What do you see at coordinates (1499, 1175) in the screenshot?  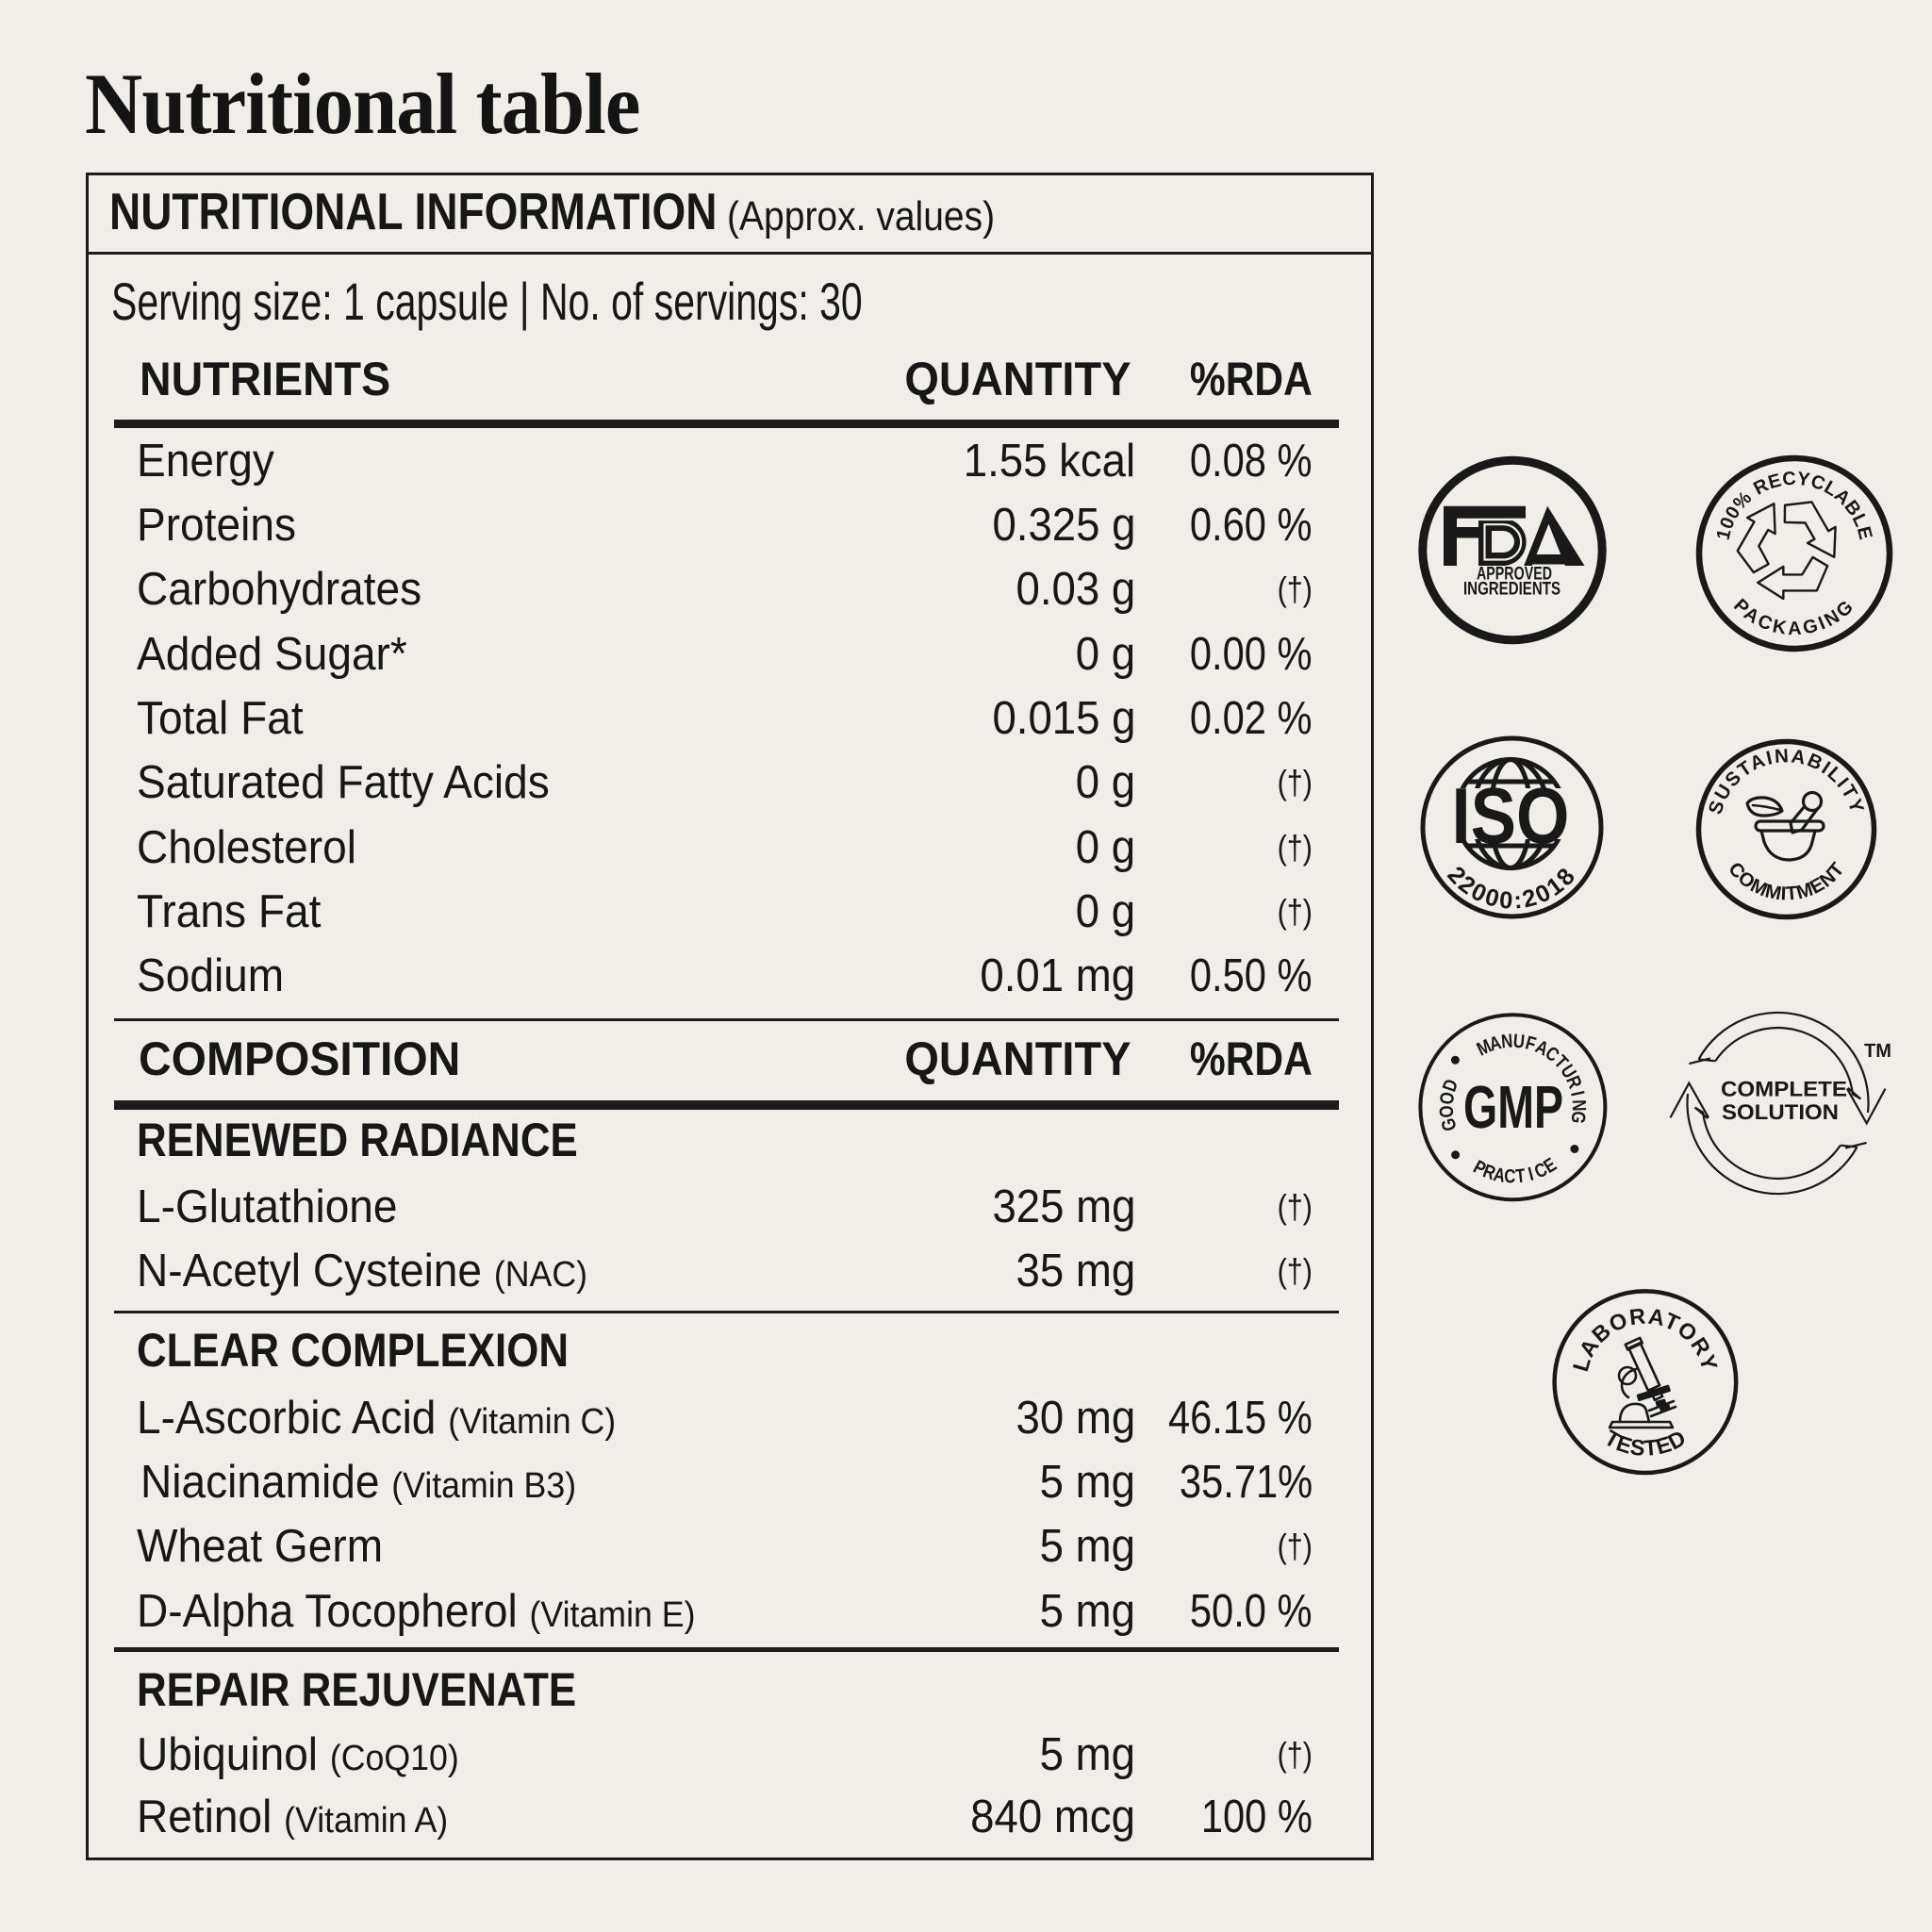 I see `svg-text: A` at bounding box center [1499, 1175].